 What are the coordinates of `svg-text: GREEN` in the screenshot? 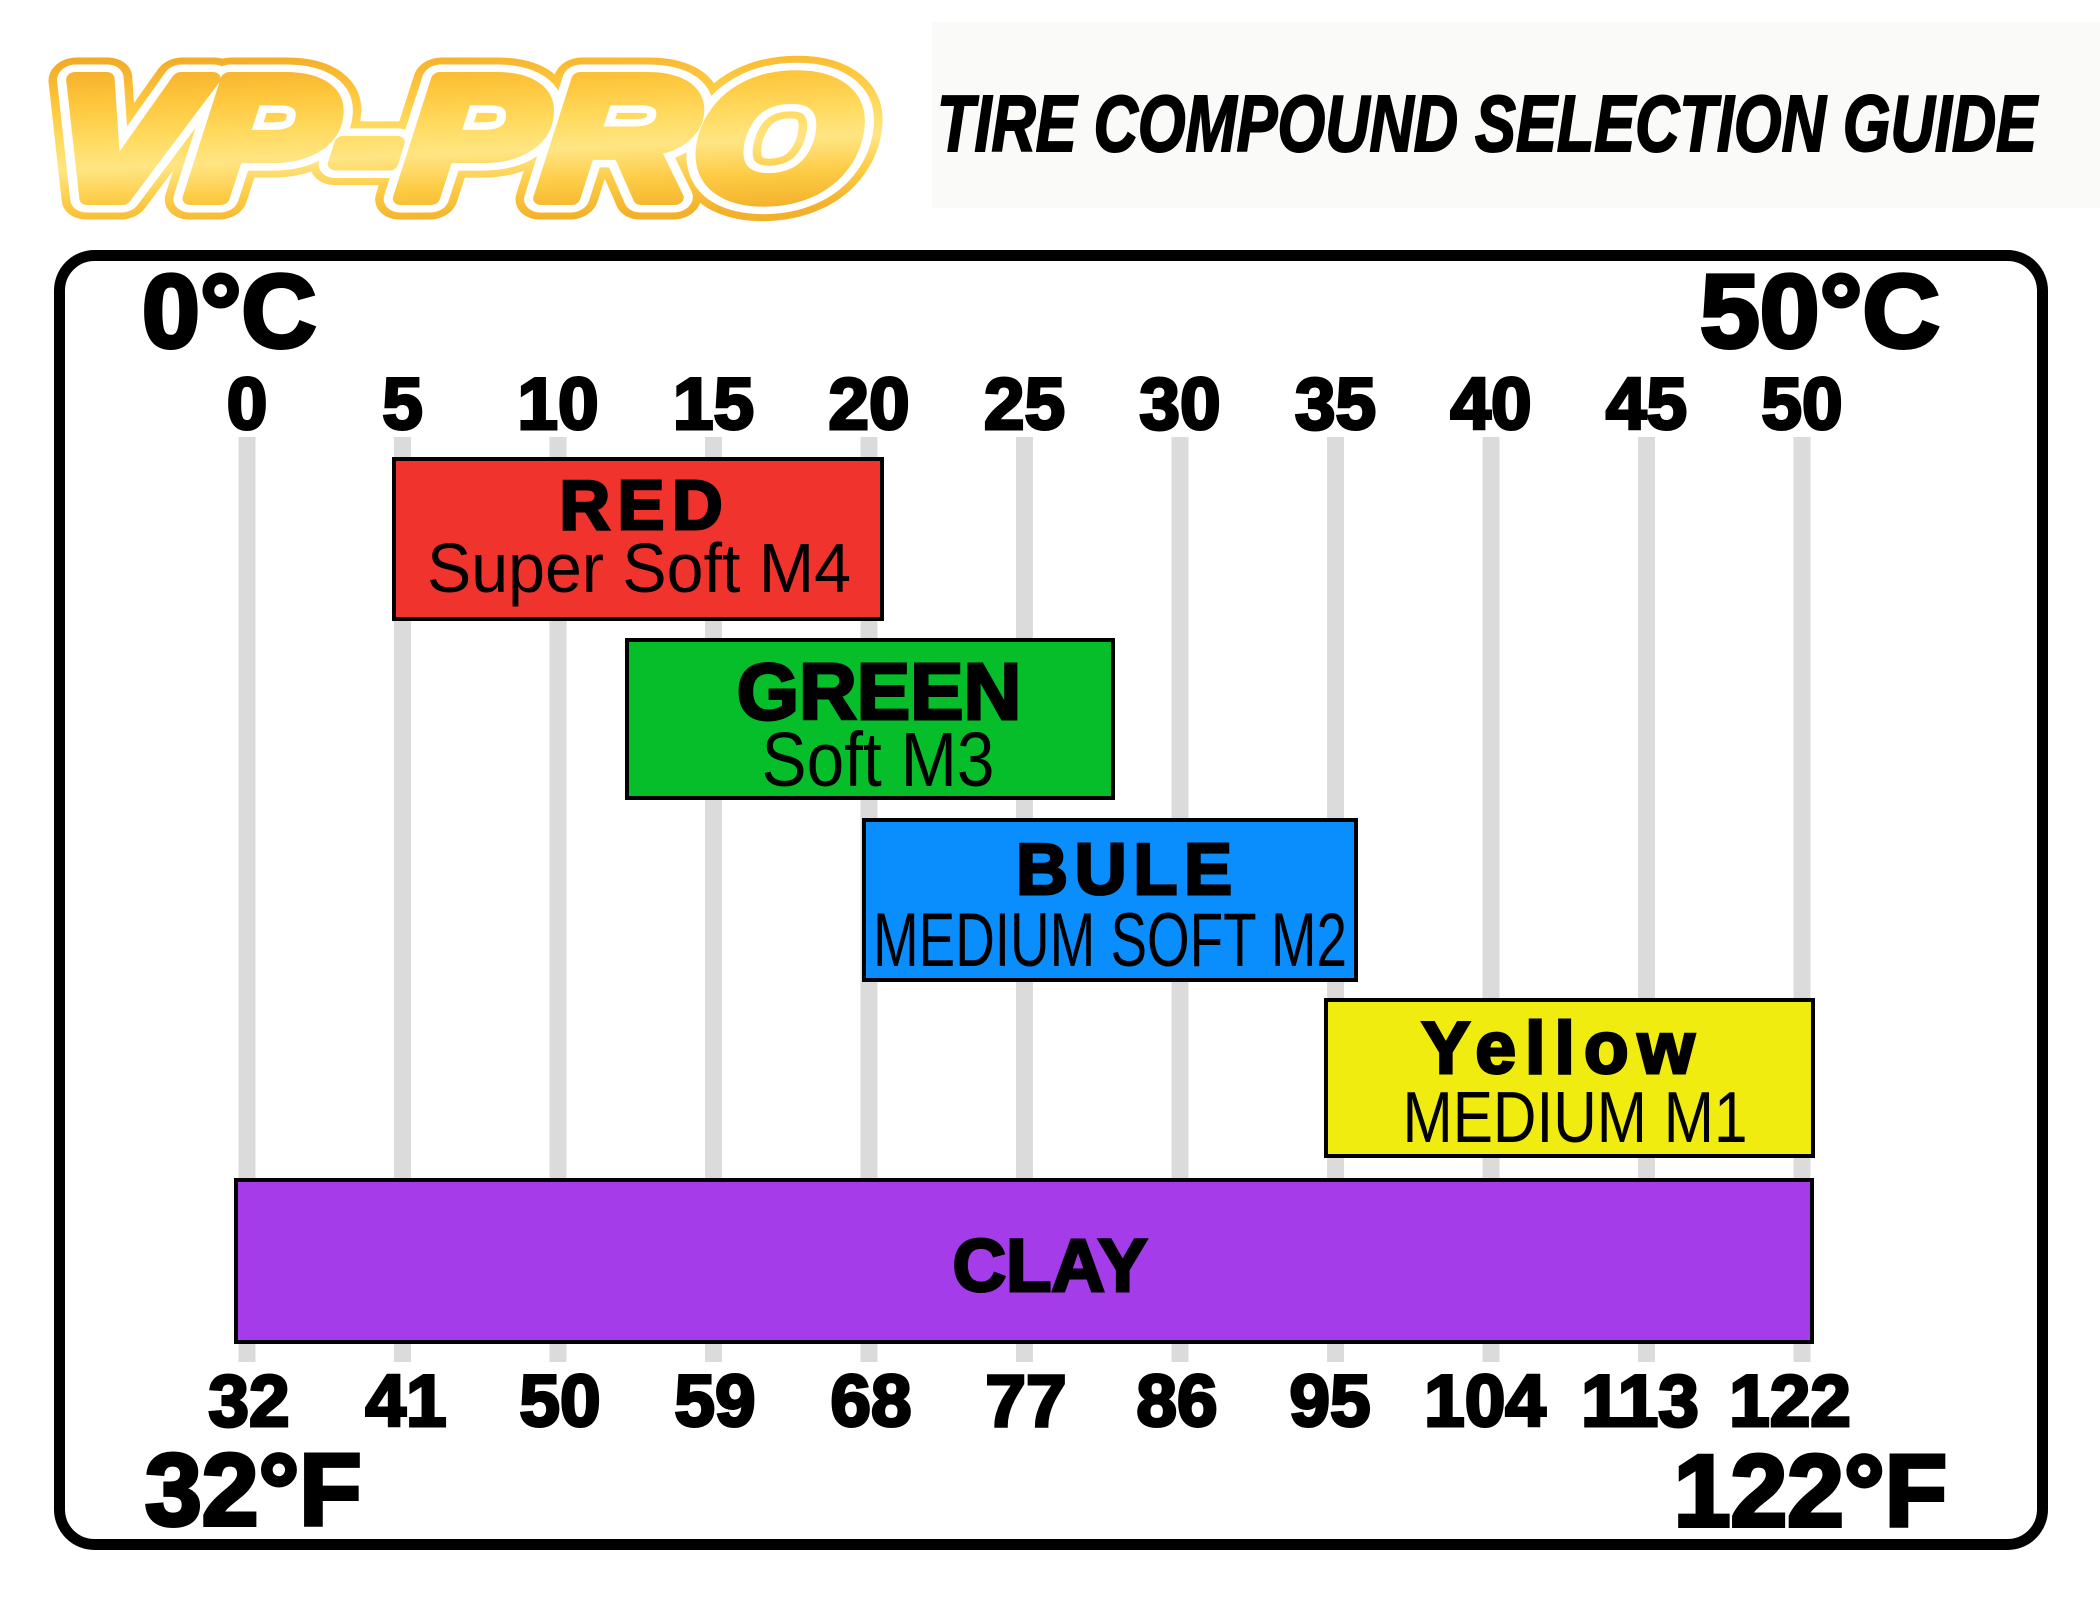 It's located at (879, 691).